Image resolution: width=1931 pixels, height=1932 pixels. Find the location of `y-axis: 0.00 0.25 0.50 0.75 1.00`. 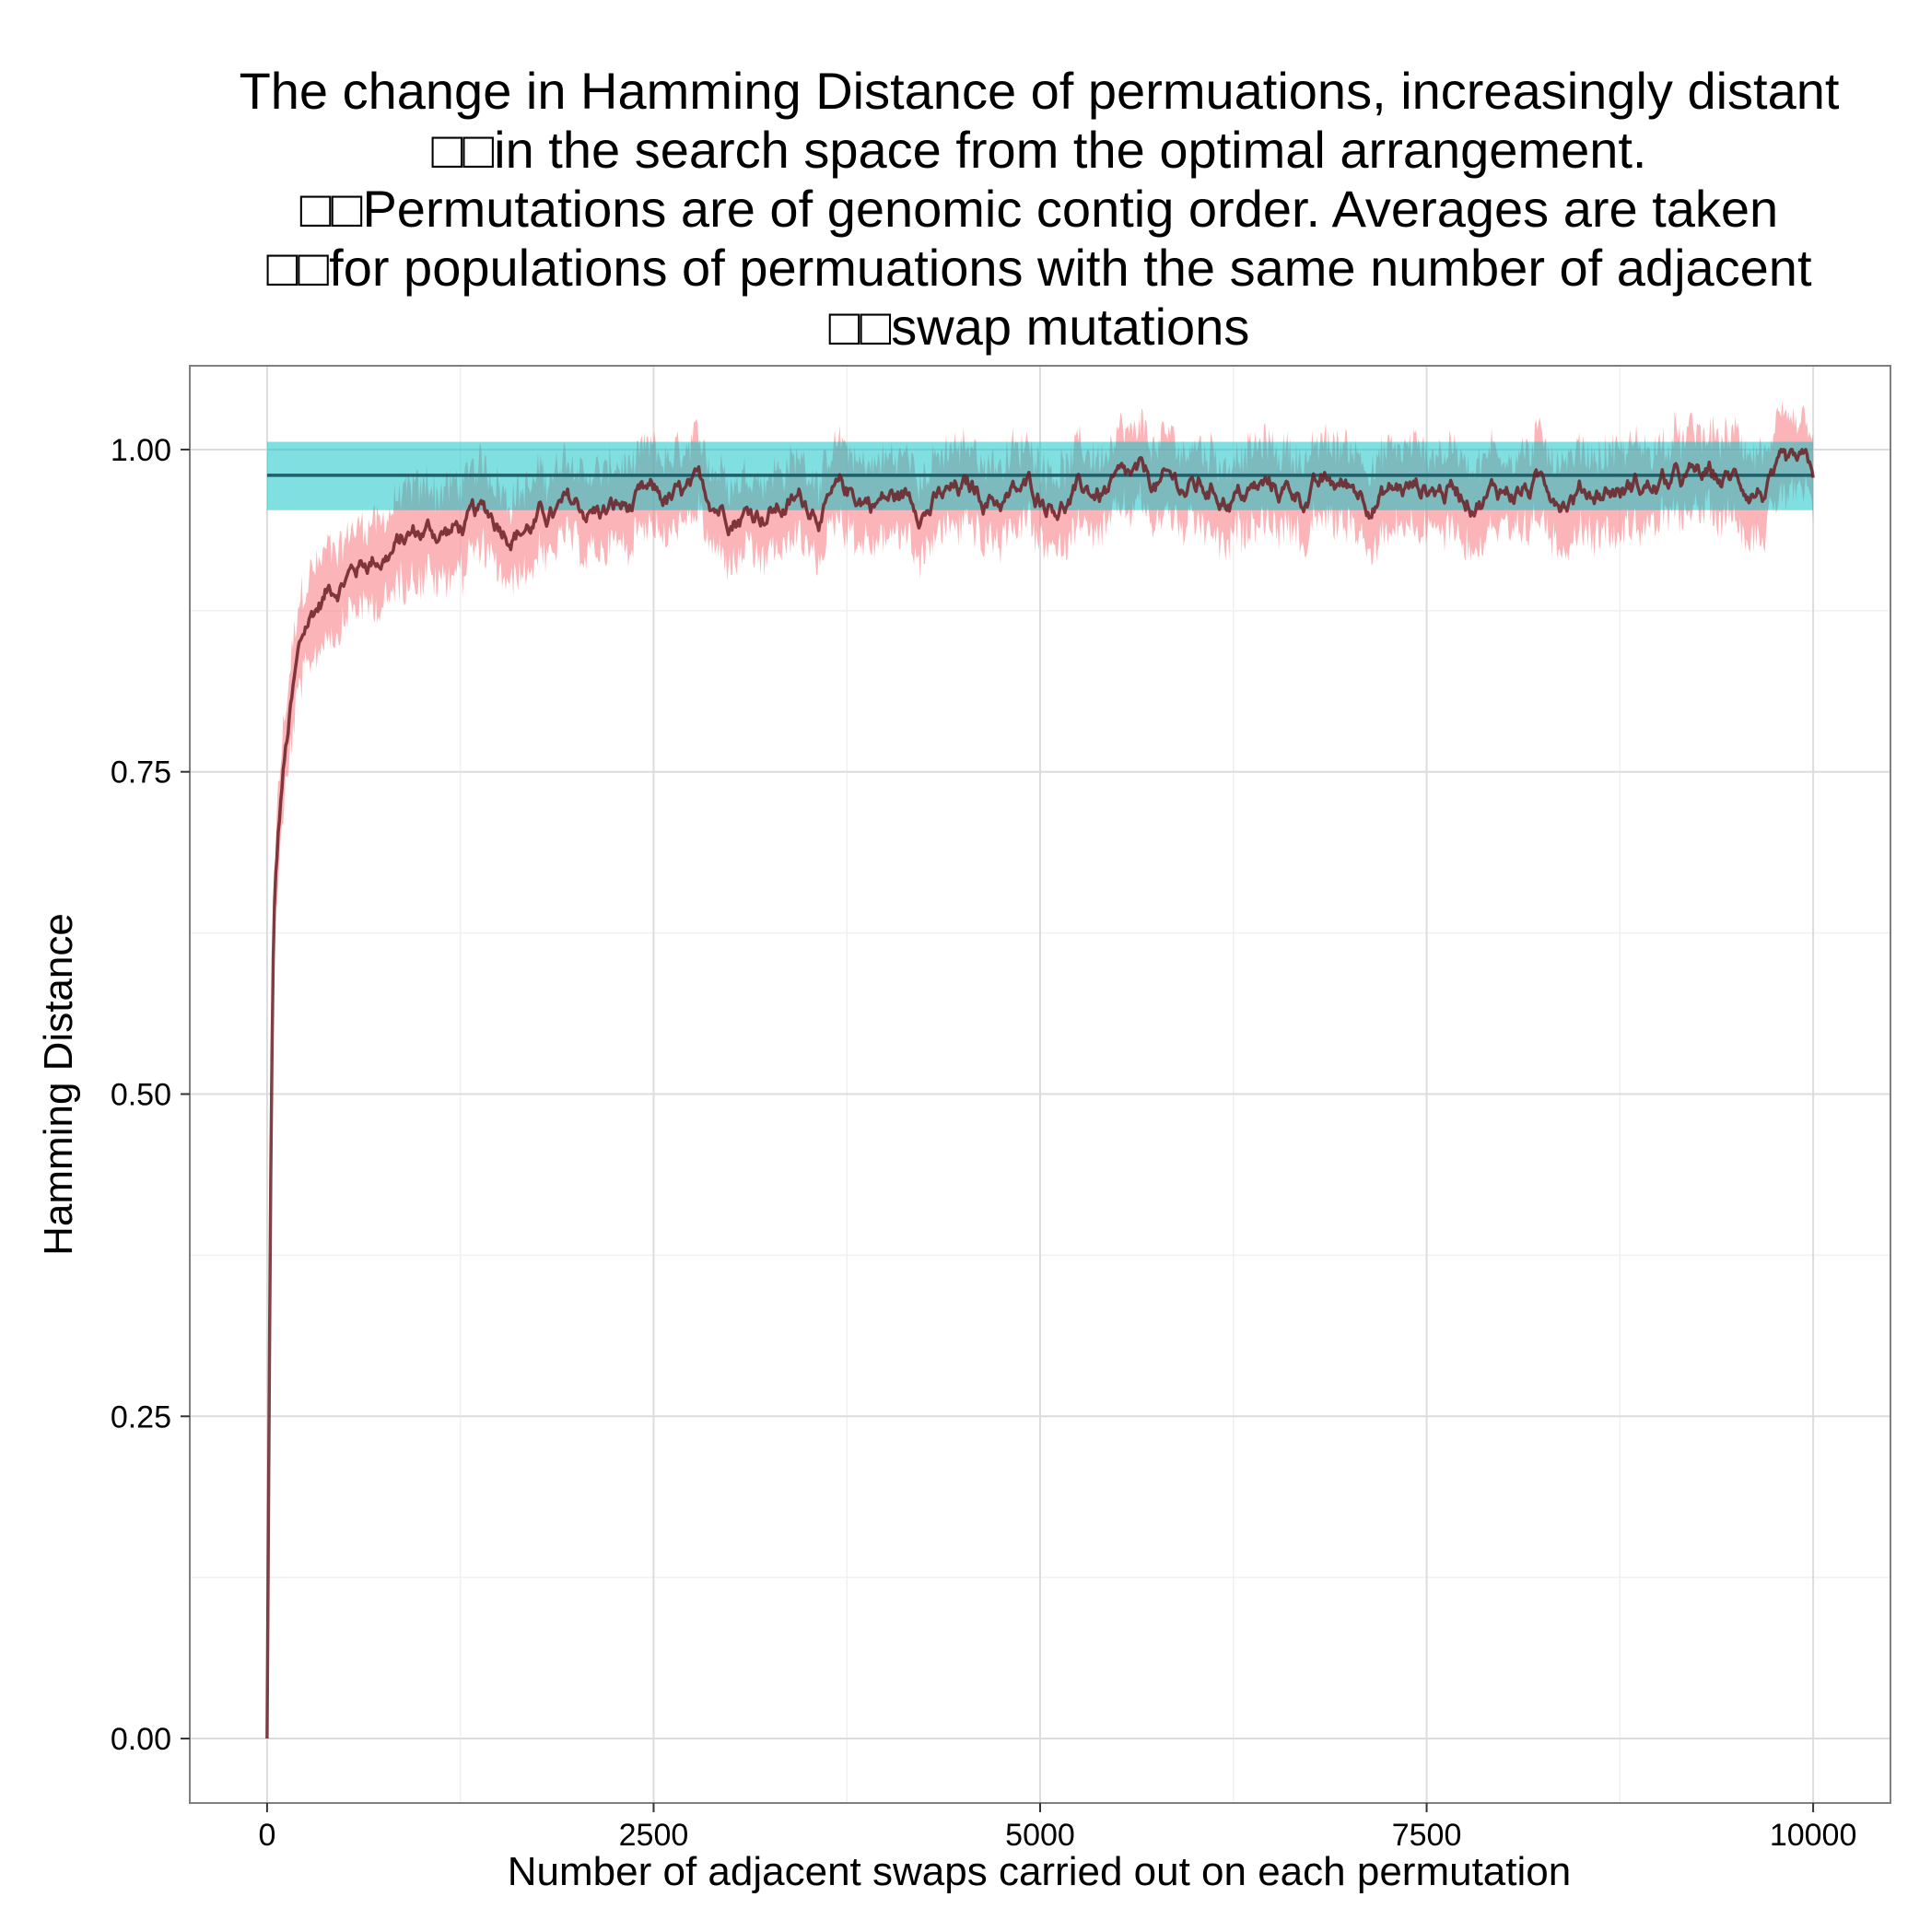

y-axis: 0.00 0.25 0.50 0.75 1.00 is located at coordinates (150, 1095).